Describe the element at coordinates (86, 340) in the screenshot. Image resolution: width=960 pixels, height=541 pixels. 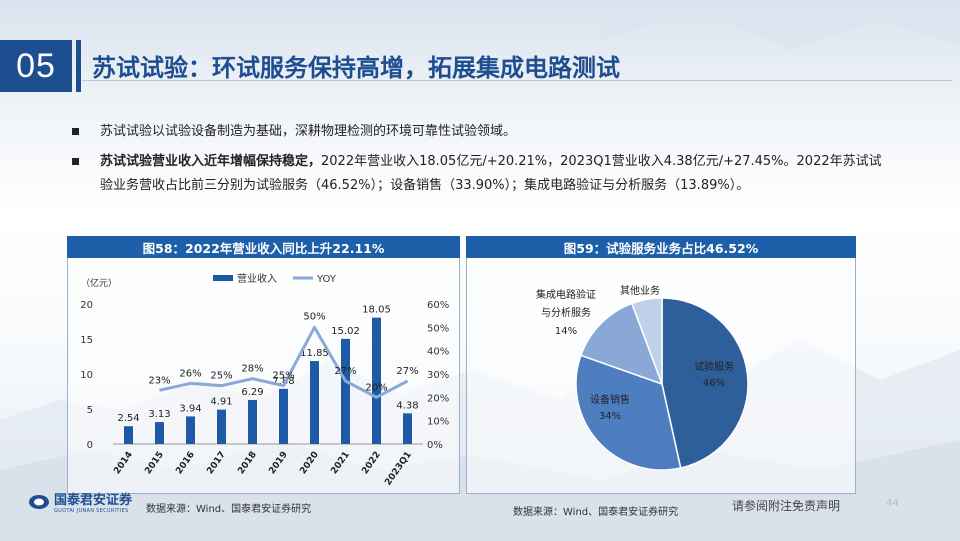
I see `y-tick-label: 15` at that location.